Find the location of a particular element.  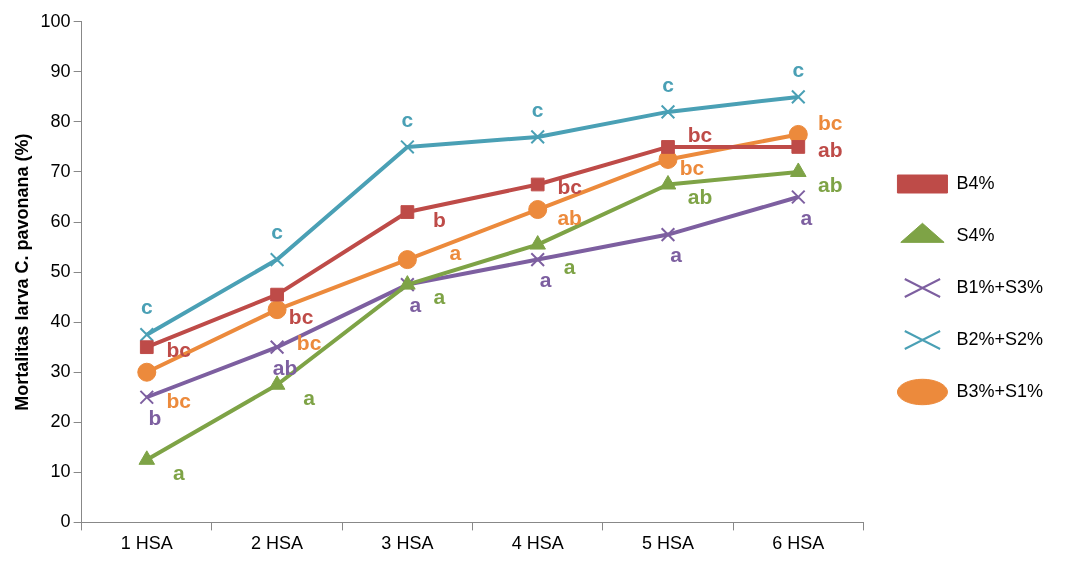

y-tick-label: 20 is located at coordinates (60, 421).